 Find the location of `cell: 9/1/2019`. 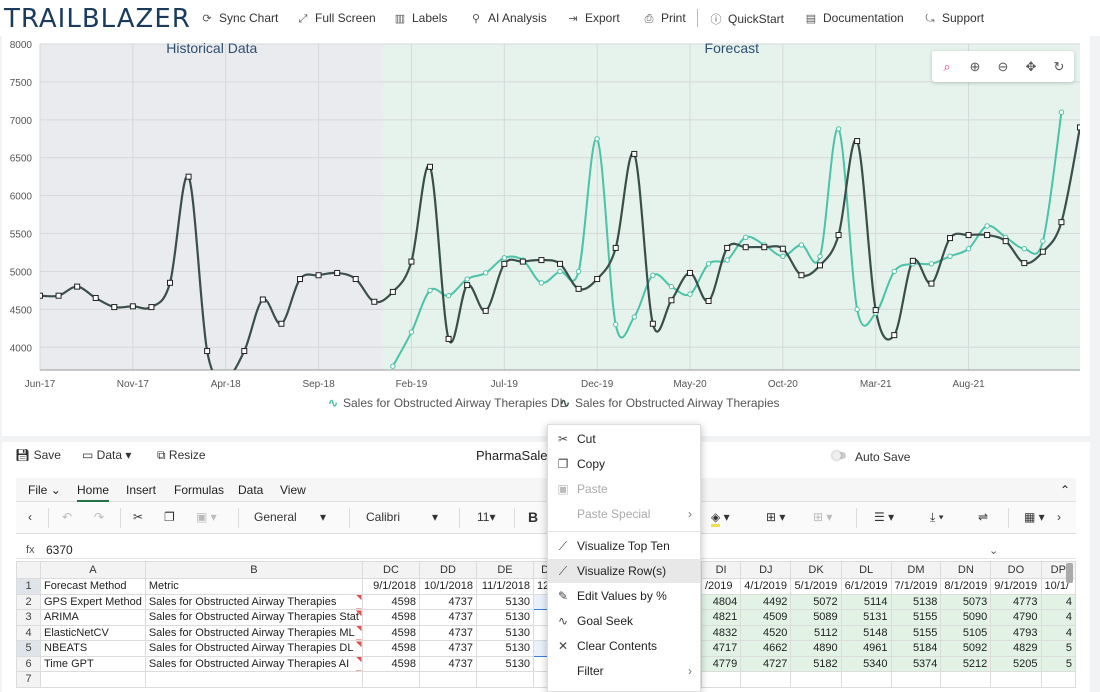

cell: 9/1/2019 is located at coordinates (1016, 586).